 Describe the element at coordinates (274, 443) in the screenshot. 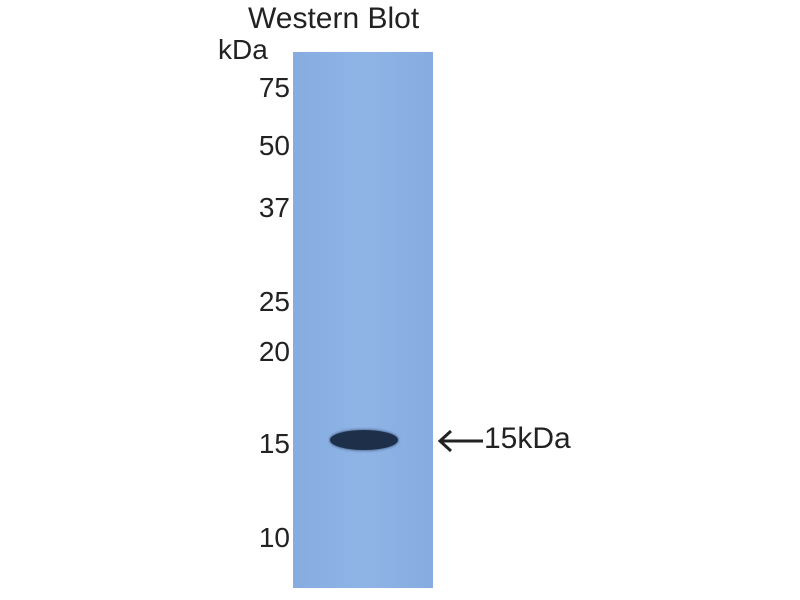

I see `marker-label: 15` at that location.